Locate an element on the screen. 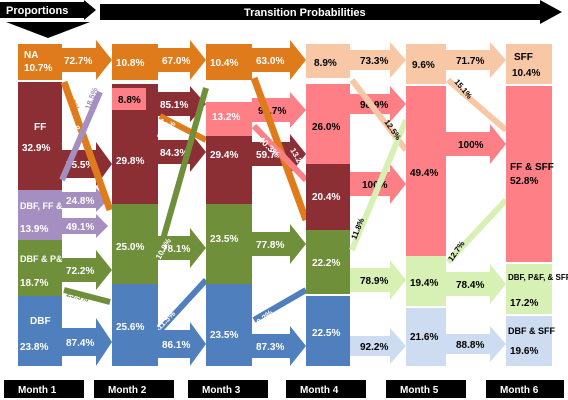  month-3-label: Month 3 is located at coordinates (221, 390).